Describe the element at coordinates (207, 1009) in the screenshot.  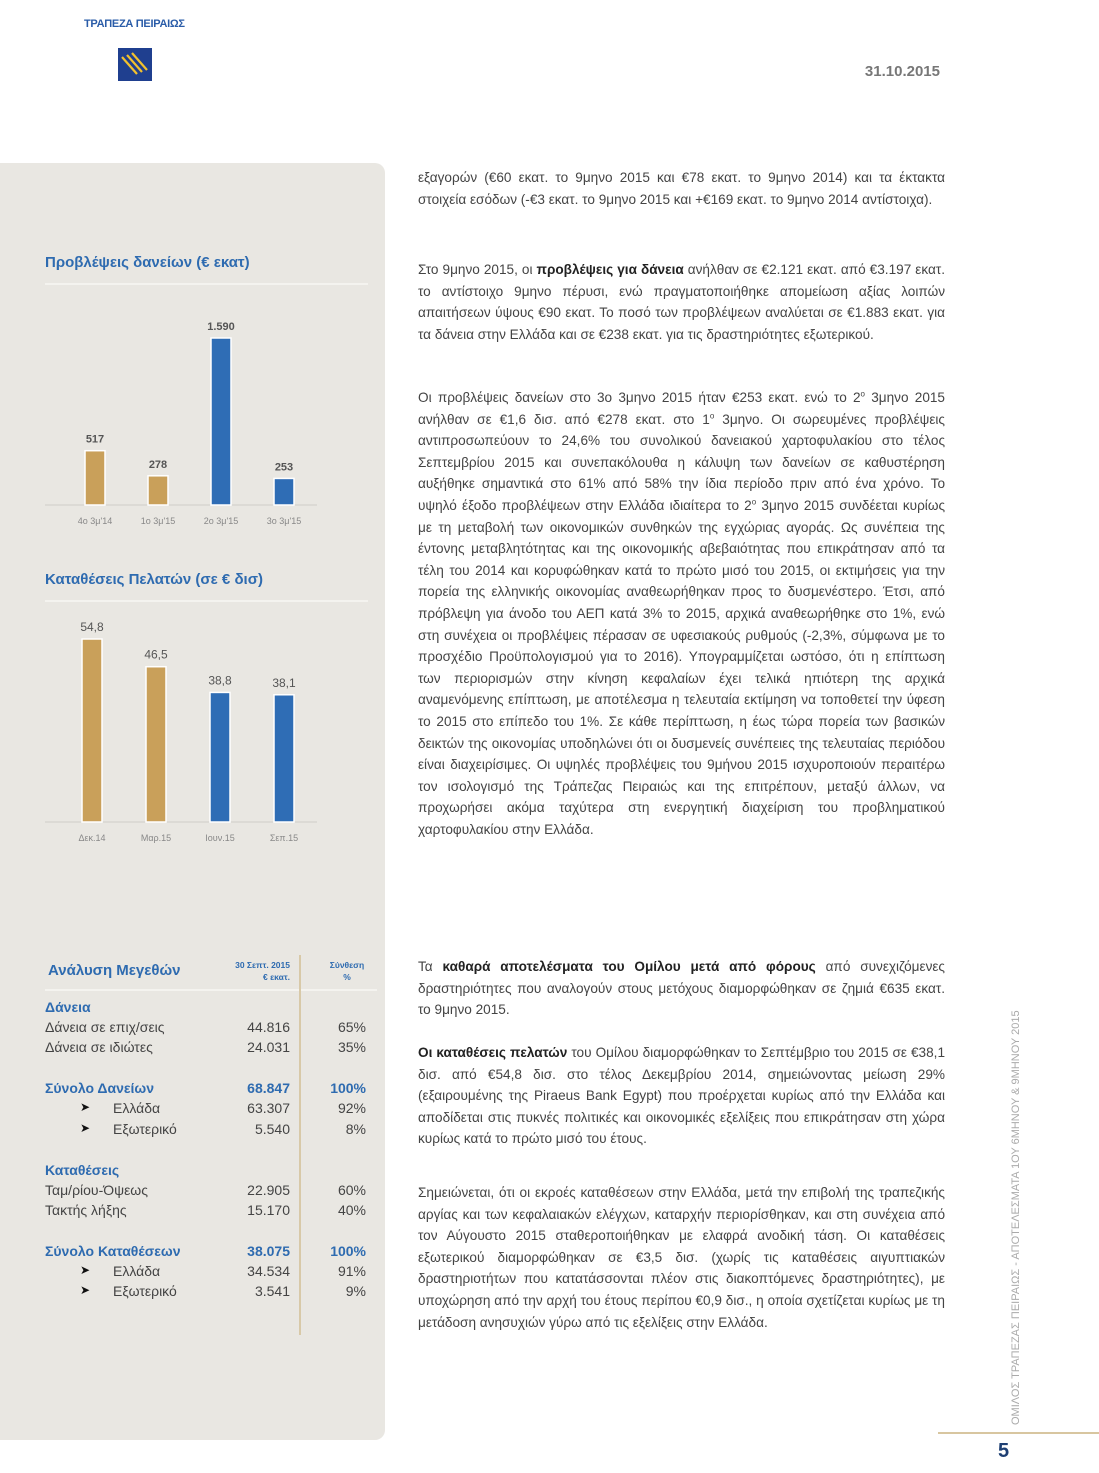
I see `table-row: Δάνεια` at that location.